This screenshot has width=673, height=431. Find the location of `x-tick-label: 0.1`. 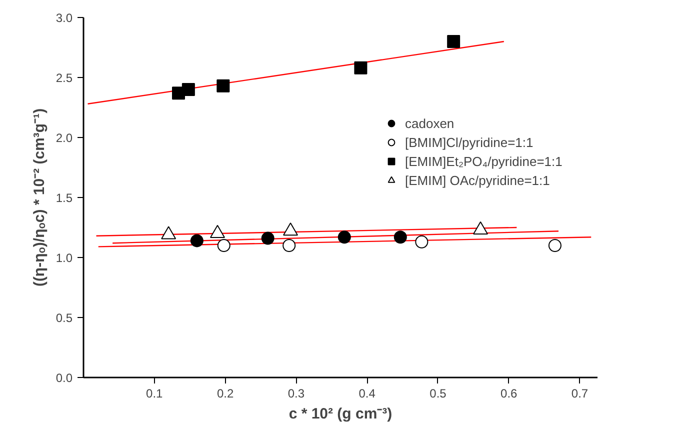

x-tick-label: 0.1 is located at coordinates (155, 393).